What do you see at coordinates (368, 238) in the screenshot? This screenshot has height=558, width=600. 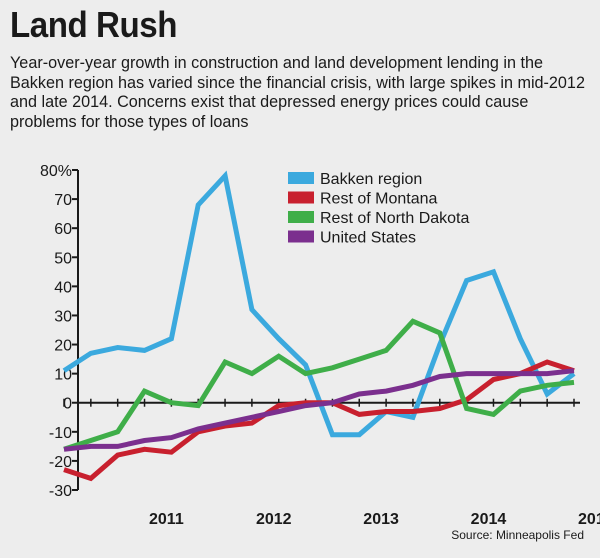 I see `legend-label: United States` at bounding box center [368, 238].